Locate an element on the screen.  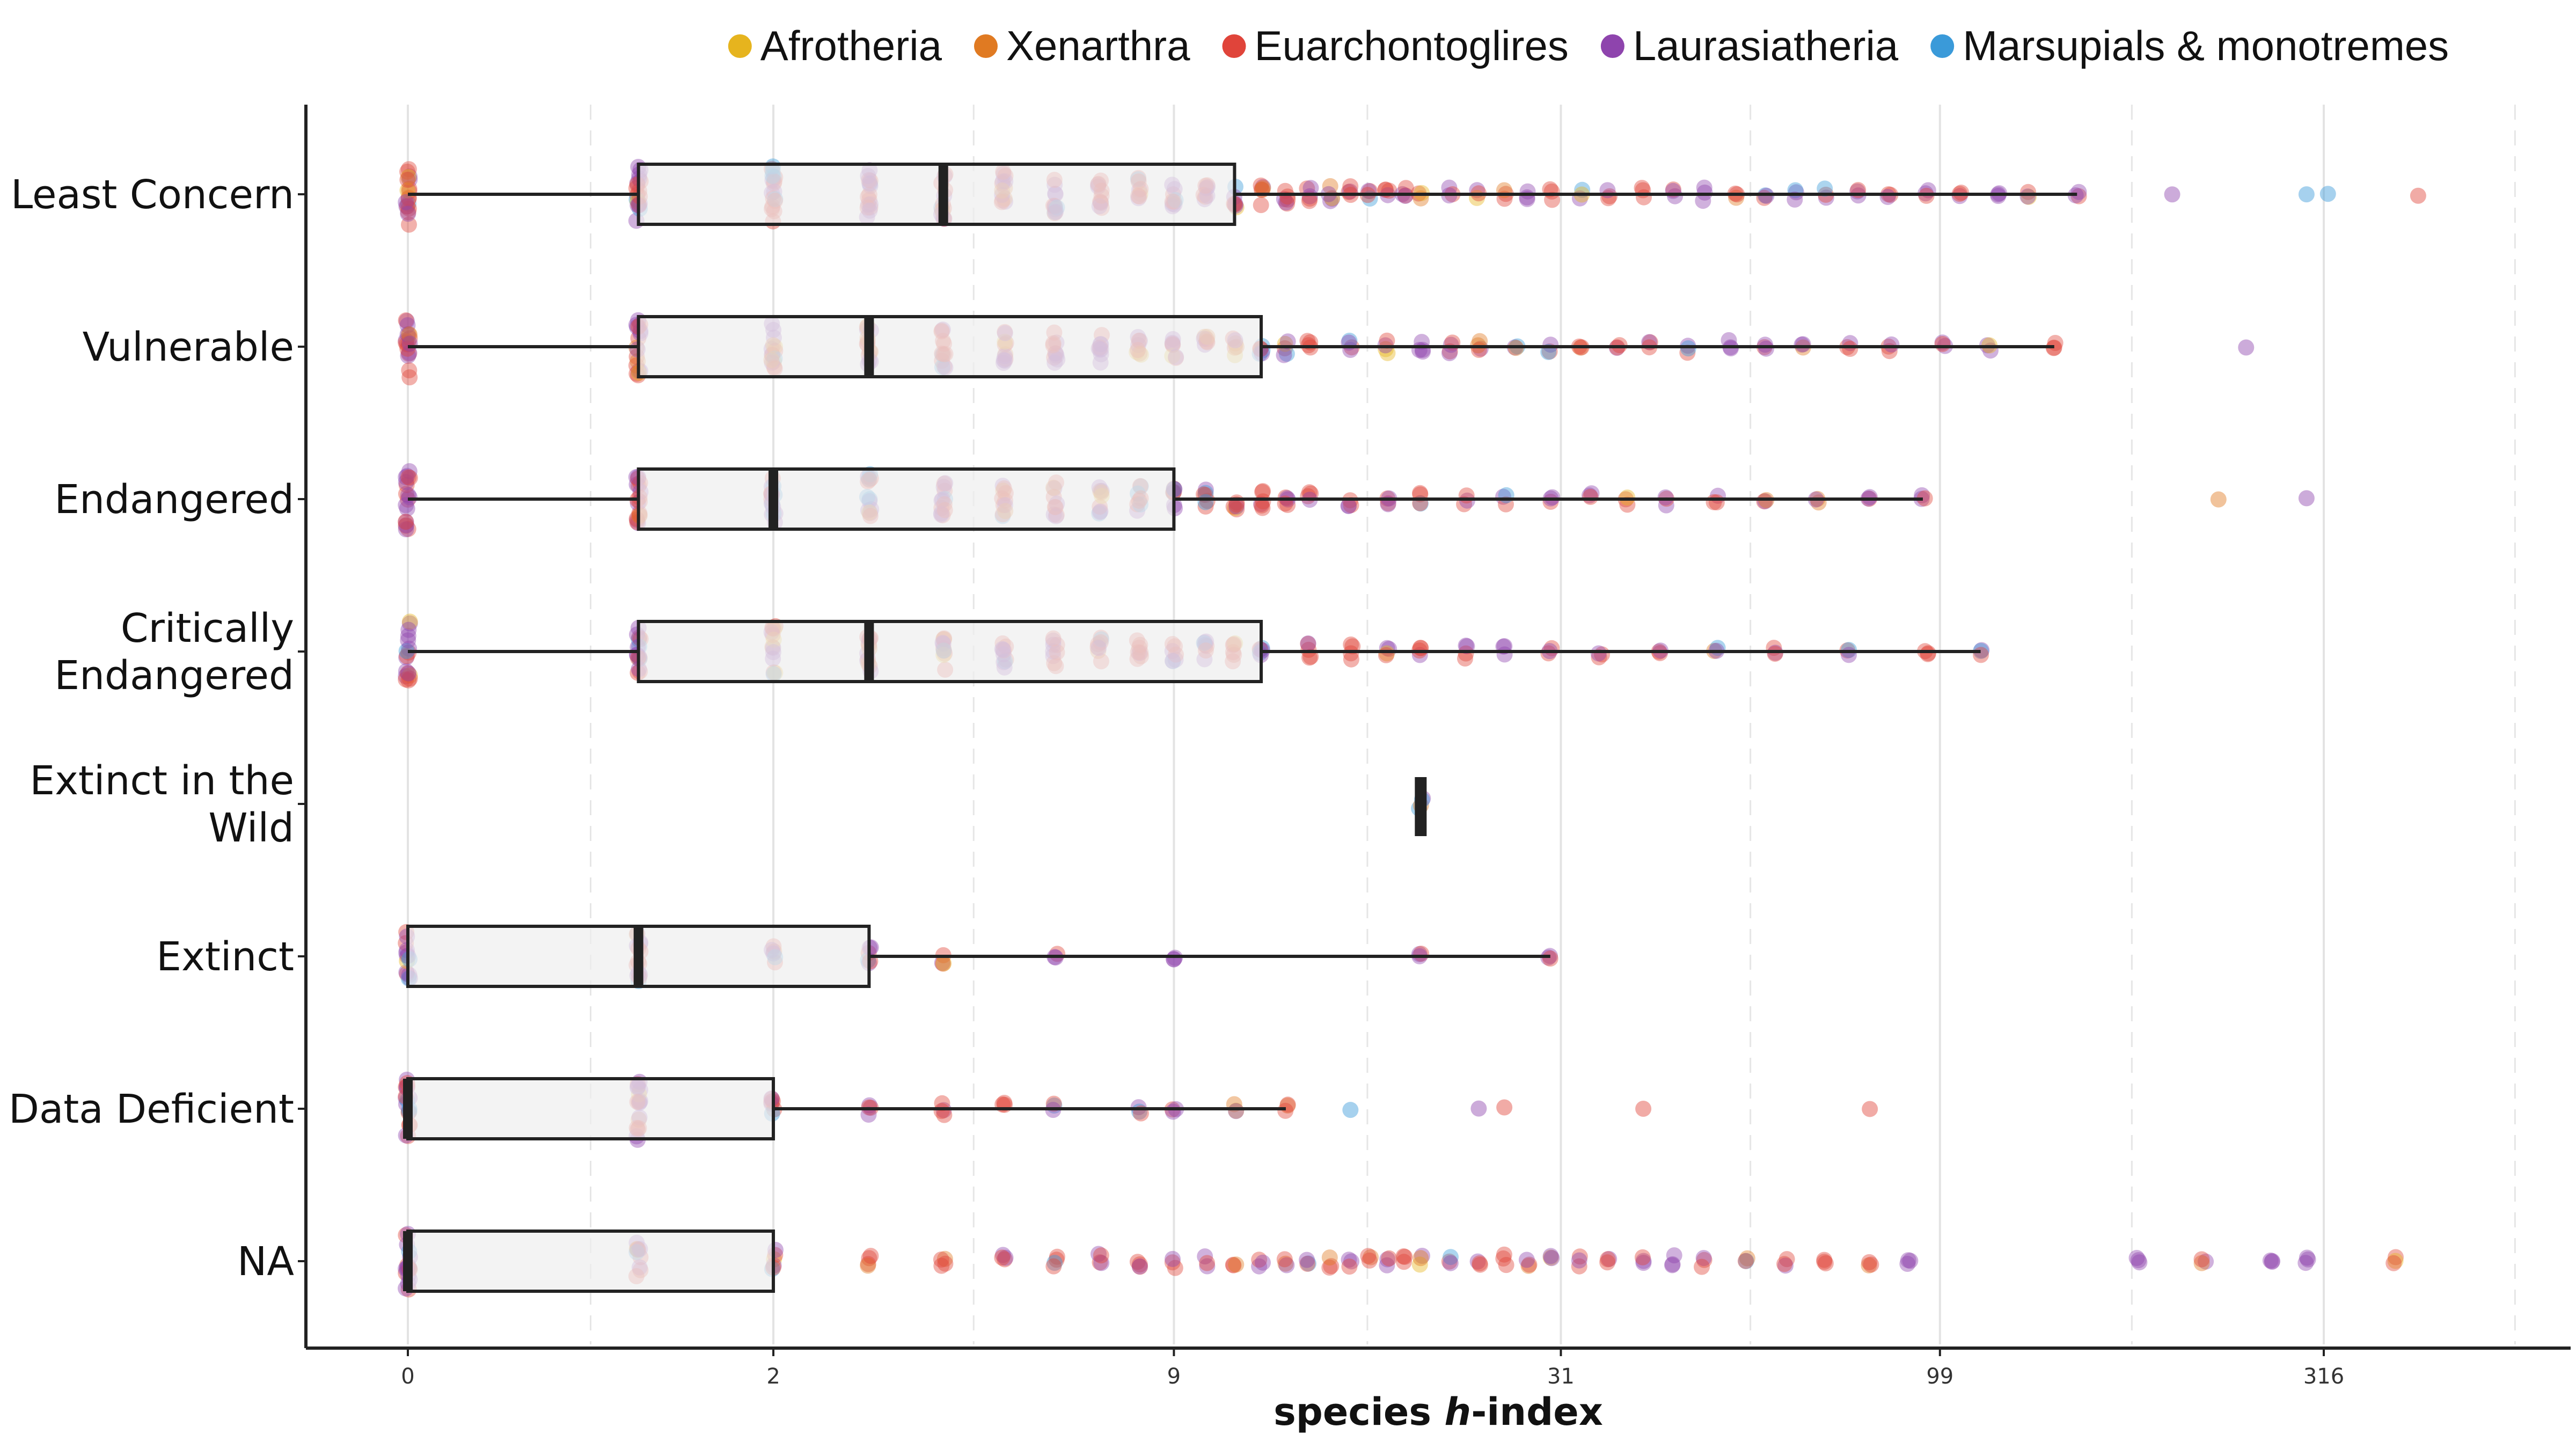
x-tick-label: 316 is located at coordinates (2323, 1376).